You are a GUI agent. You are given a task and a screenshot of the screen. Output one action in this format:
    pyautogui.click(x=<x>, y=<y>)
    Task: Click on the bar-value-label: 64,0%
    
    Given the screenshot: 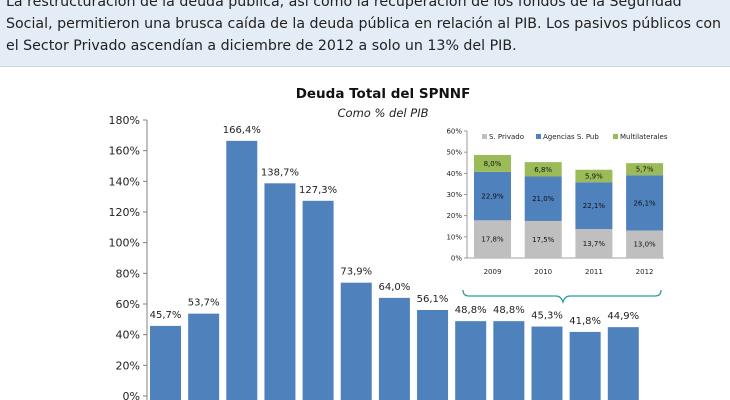 What is the action you would take?
    pyautogui.click(x=395, y=287)
    